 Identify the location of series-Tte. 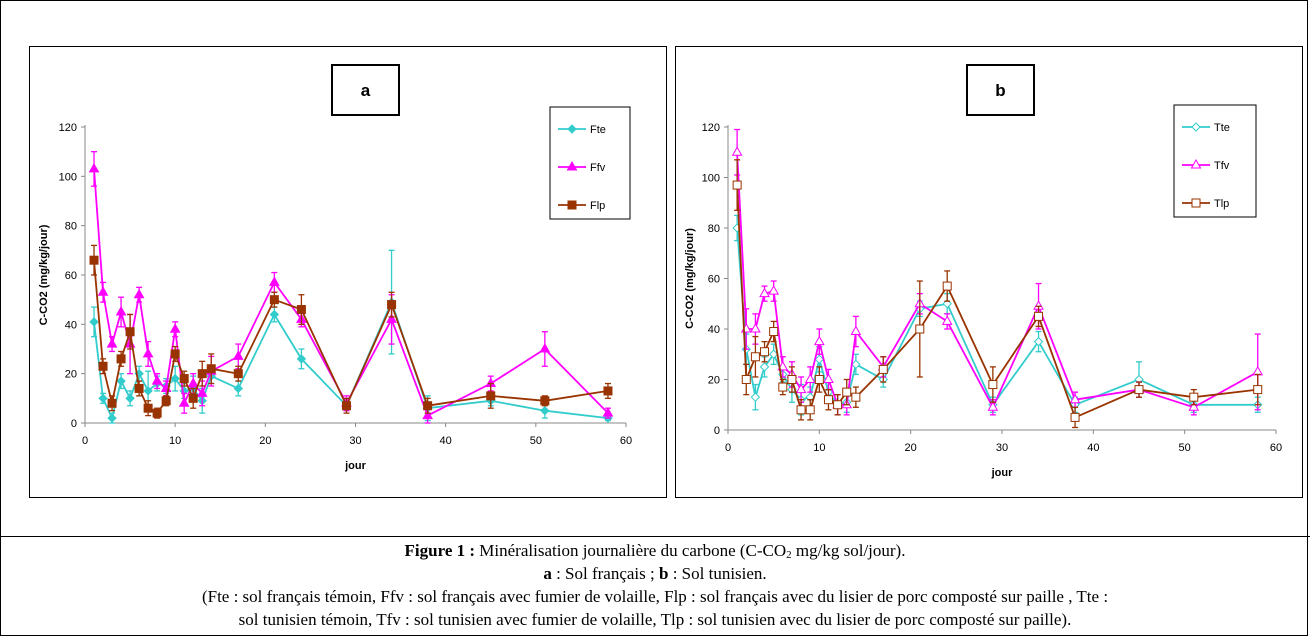
(997, 315).